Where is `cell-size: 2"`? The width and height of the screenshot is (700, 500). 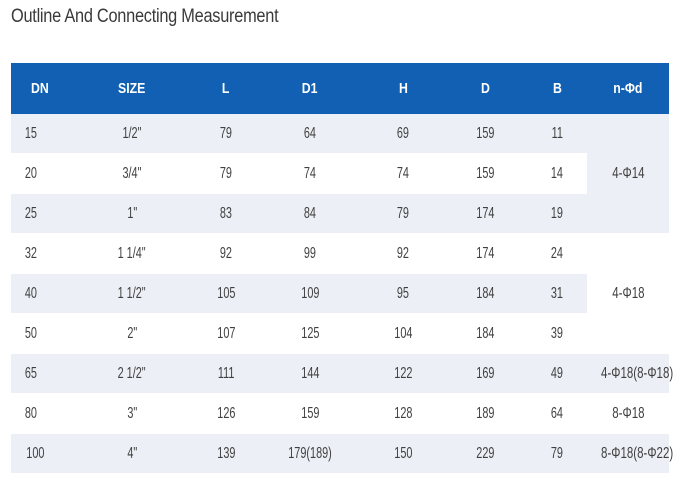
cell-size: 2" is located at coordinates (132, 333).